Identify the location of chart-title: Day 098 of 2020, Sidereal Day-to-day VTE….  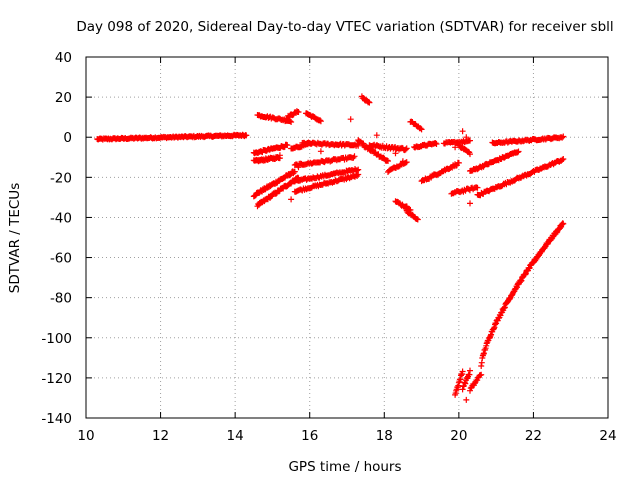
(344, 27).